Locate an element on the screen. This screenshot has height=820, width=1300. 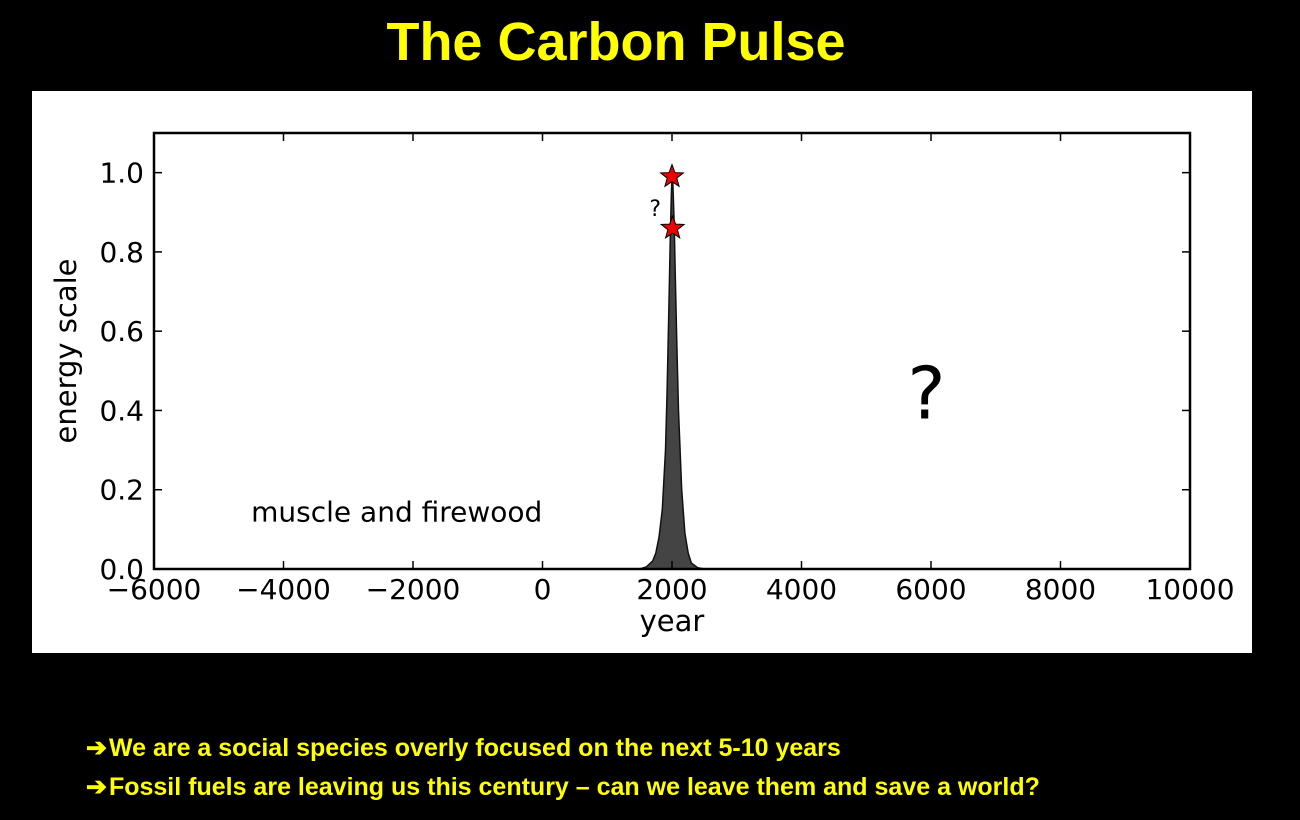
x-tick-label: 6000 is located at coordinates (930, 589).